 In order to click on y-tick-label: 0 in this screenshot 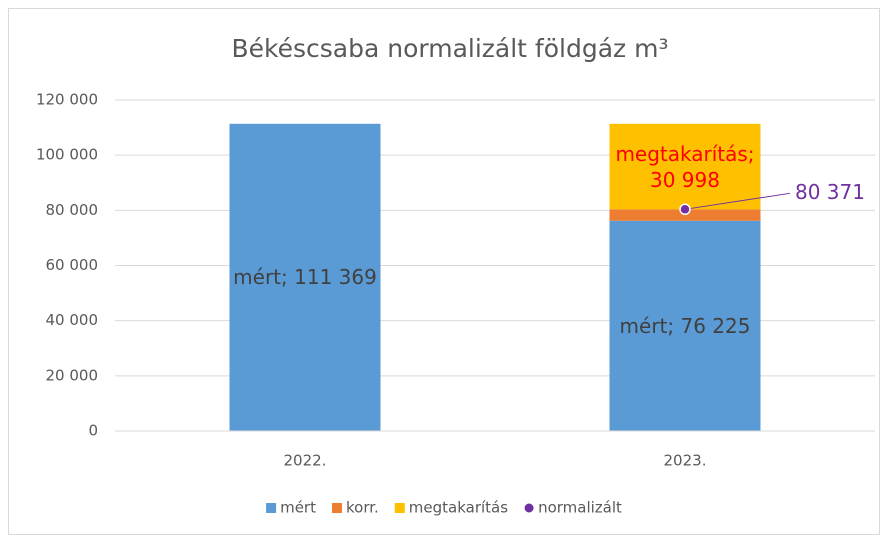, I will do `click(93, 431)`.